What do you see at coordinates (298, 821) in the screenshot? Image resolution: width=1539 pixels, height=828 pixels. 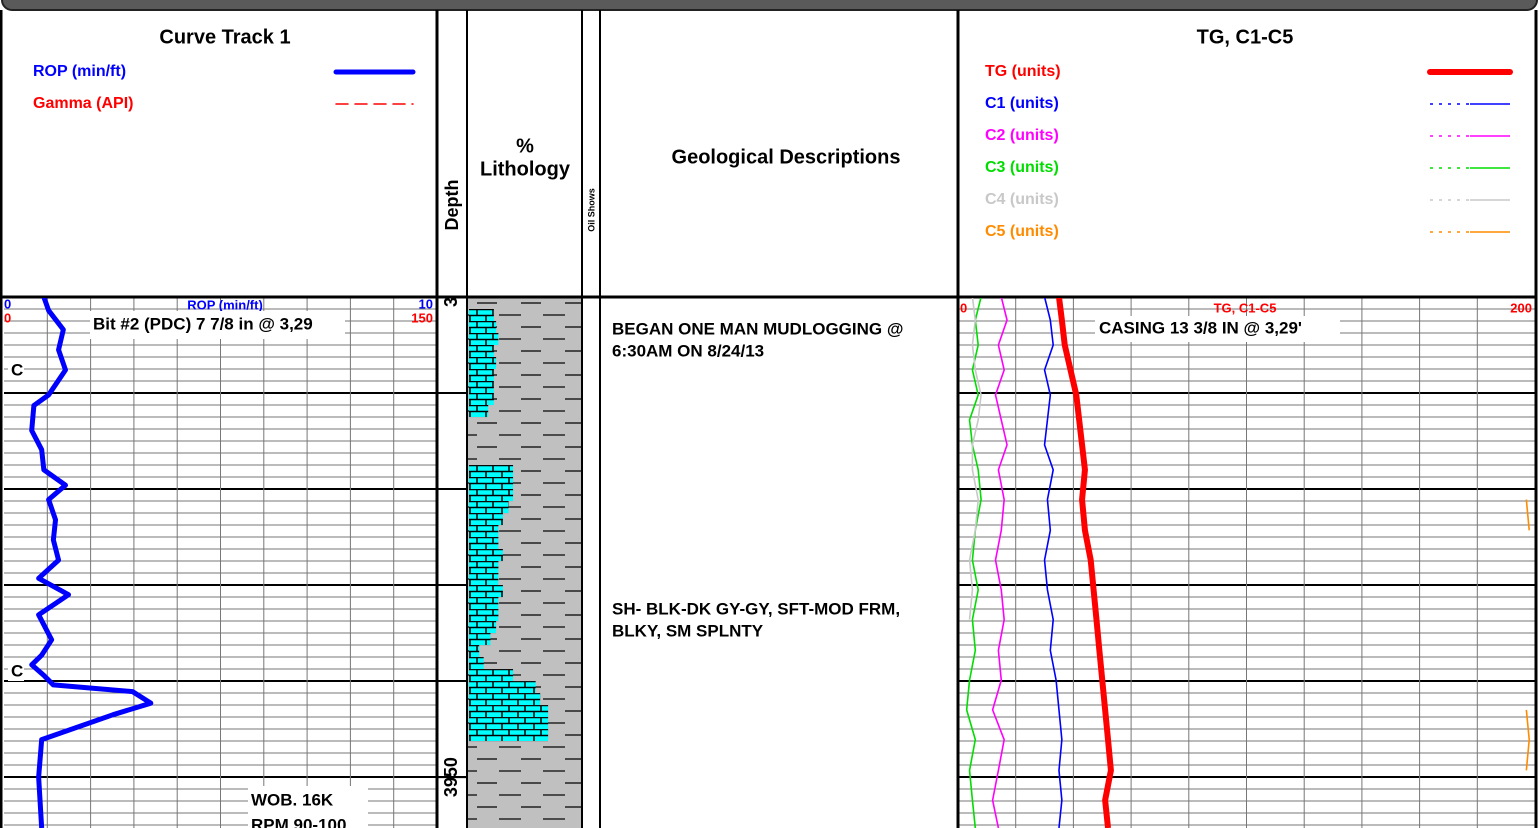 I see `annotation: RPM 90-100` at bounding box center [298, 821].